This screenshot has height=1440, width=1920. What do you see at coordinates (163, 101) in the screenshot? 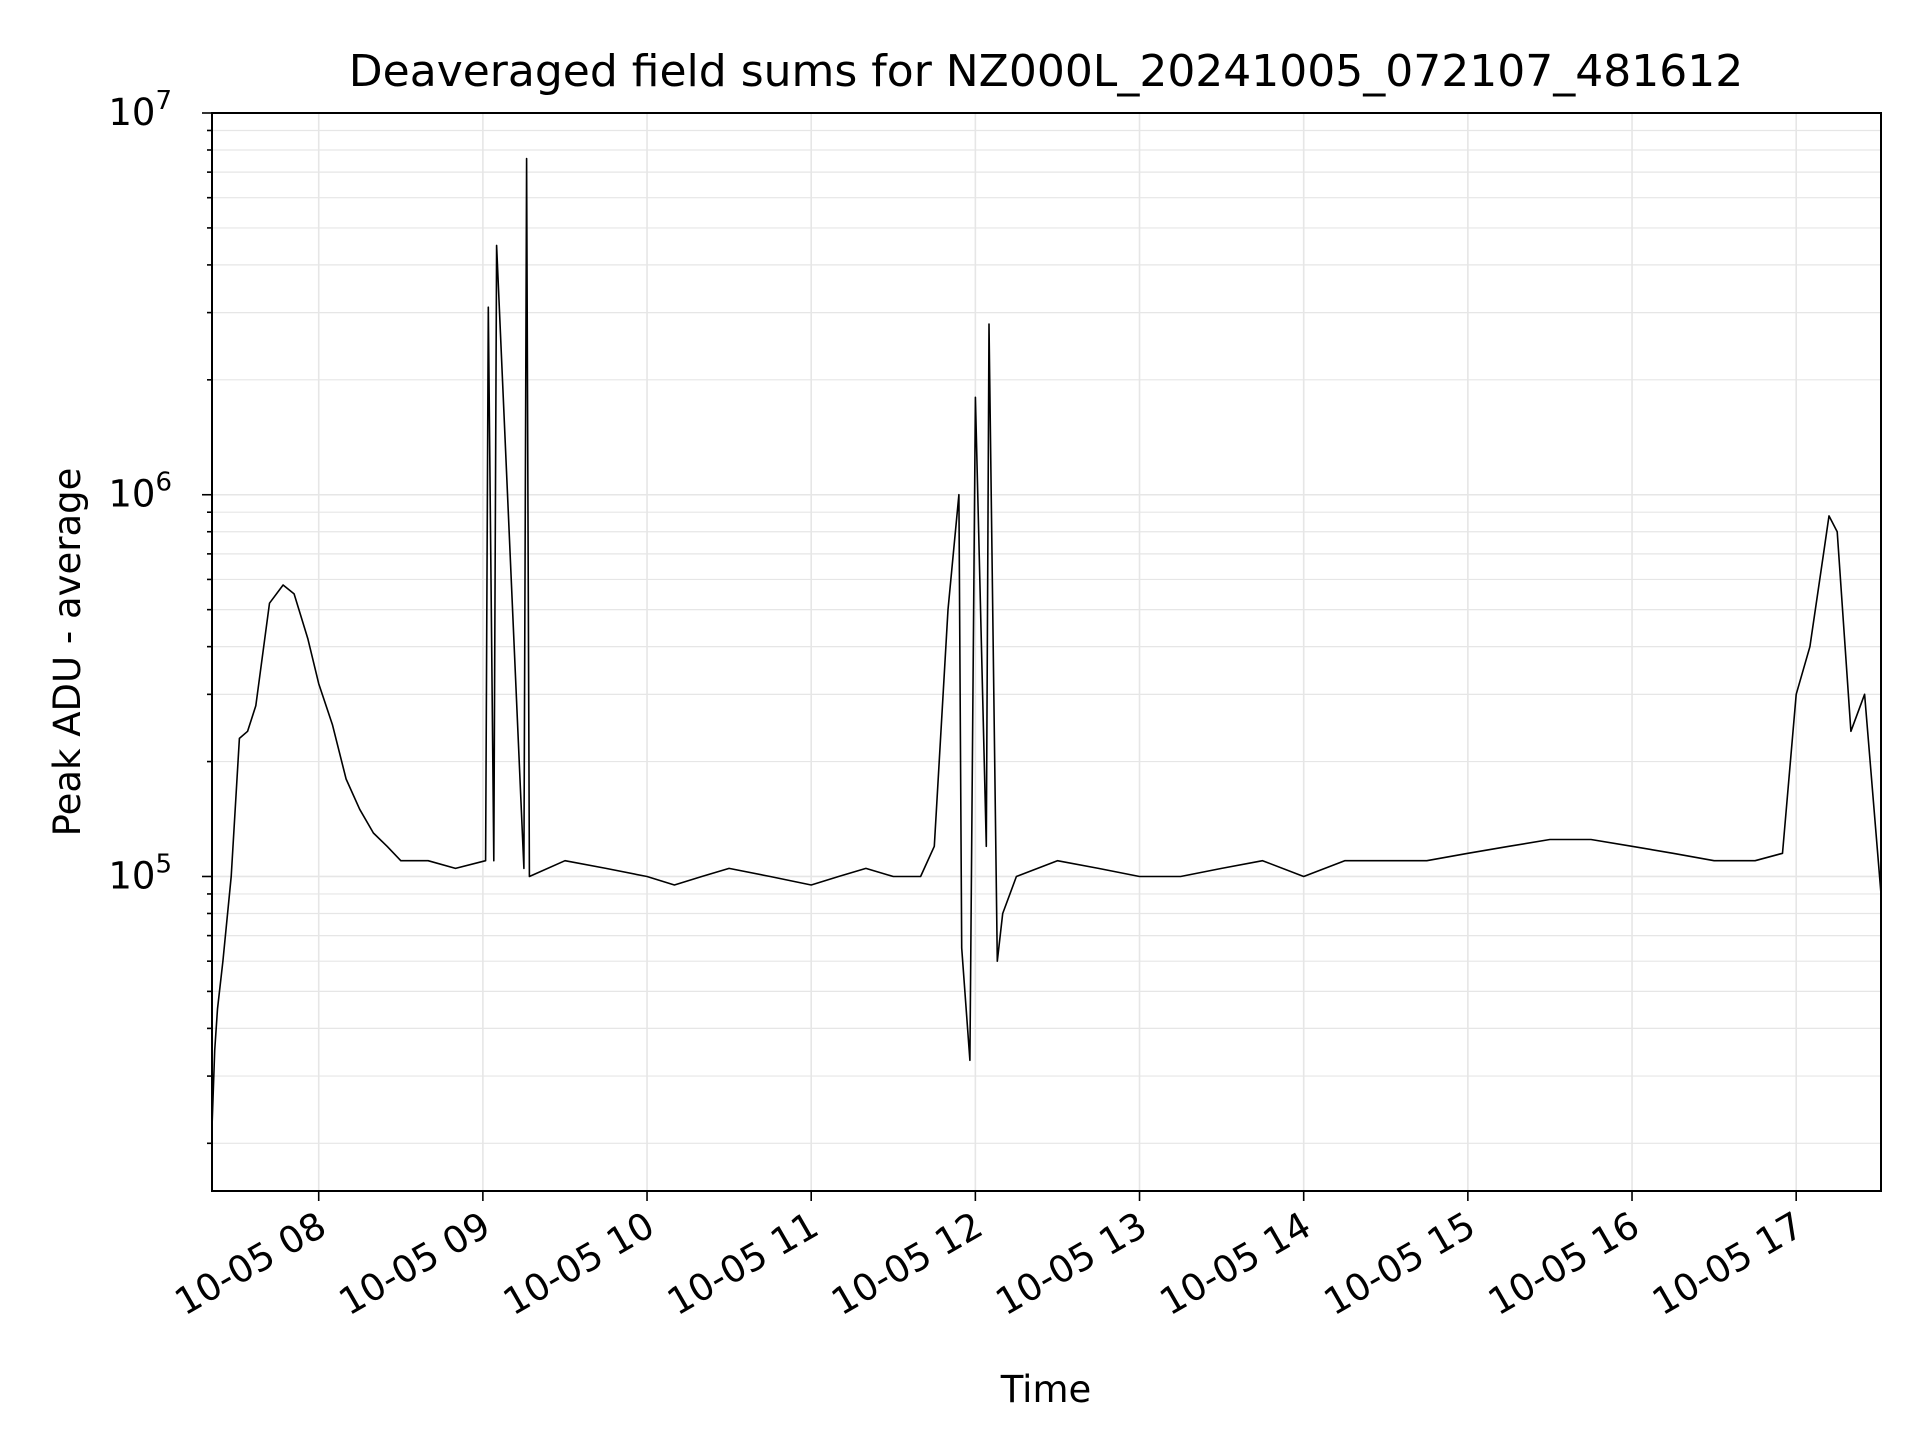
I see `y-tick-exponent: 7` at bounding box center [163, 101].